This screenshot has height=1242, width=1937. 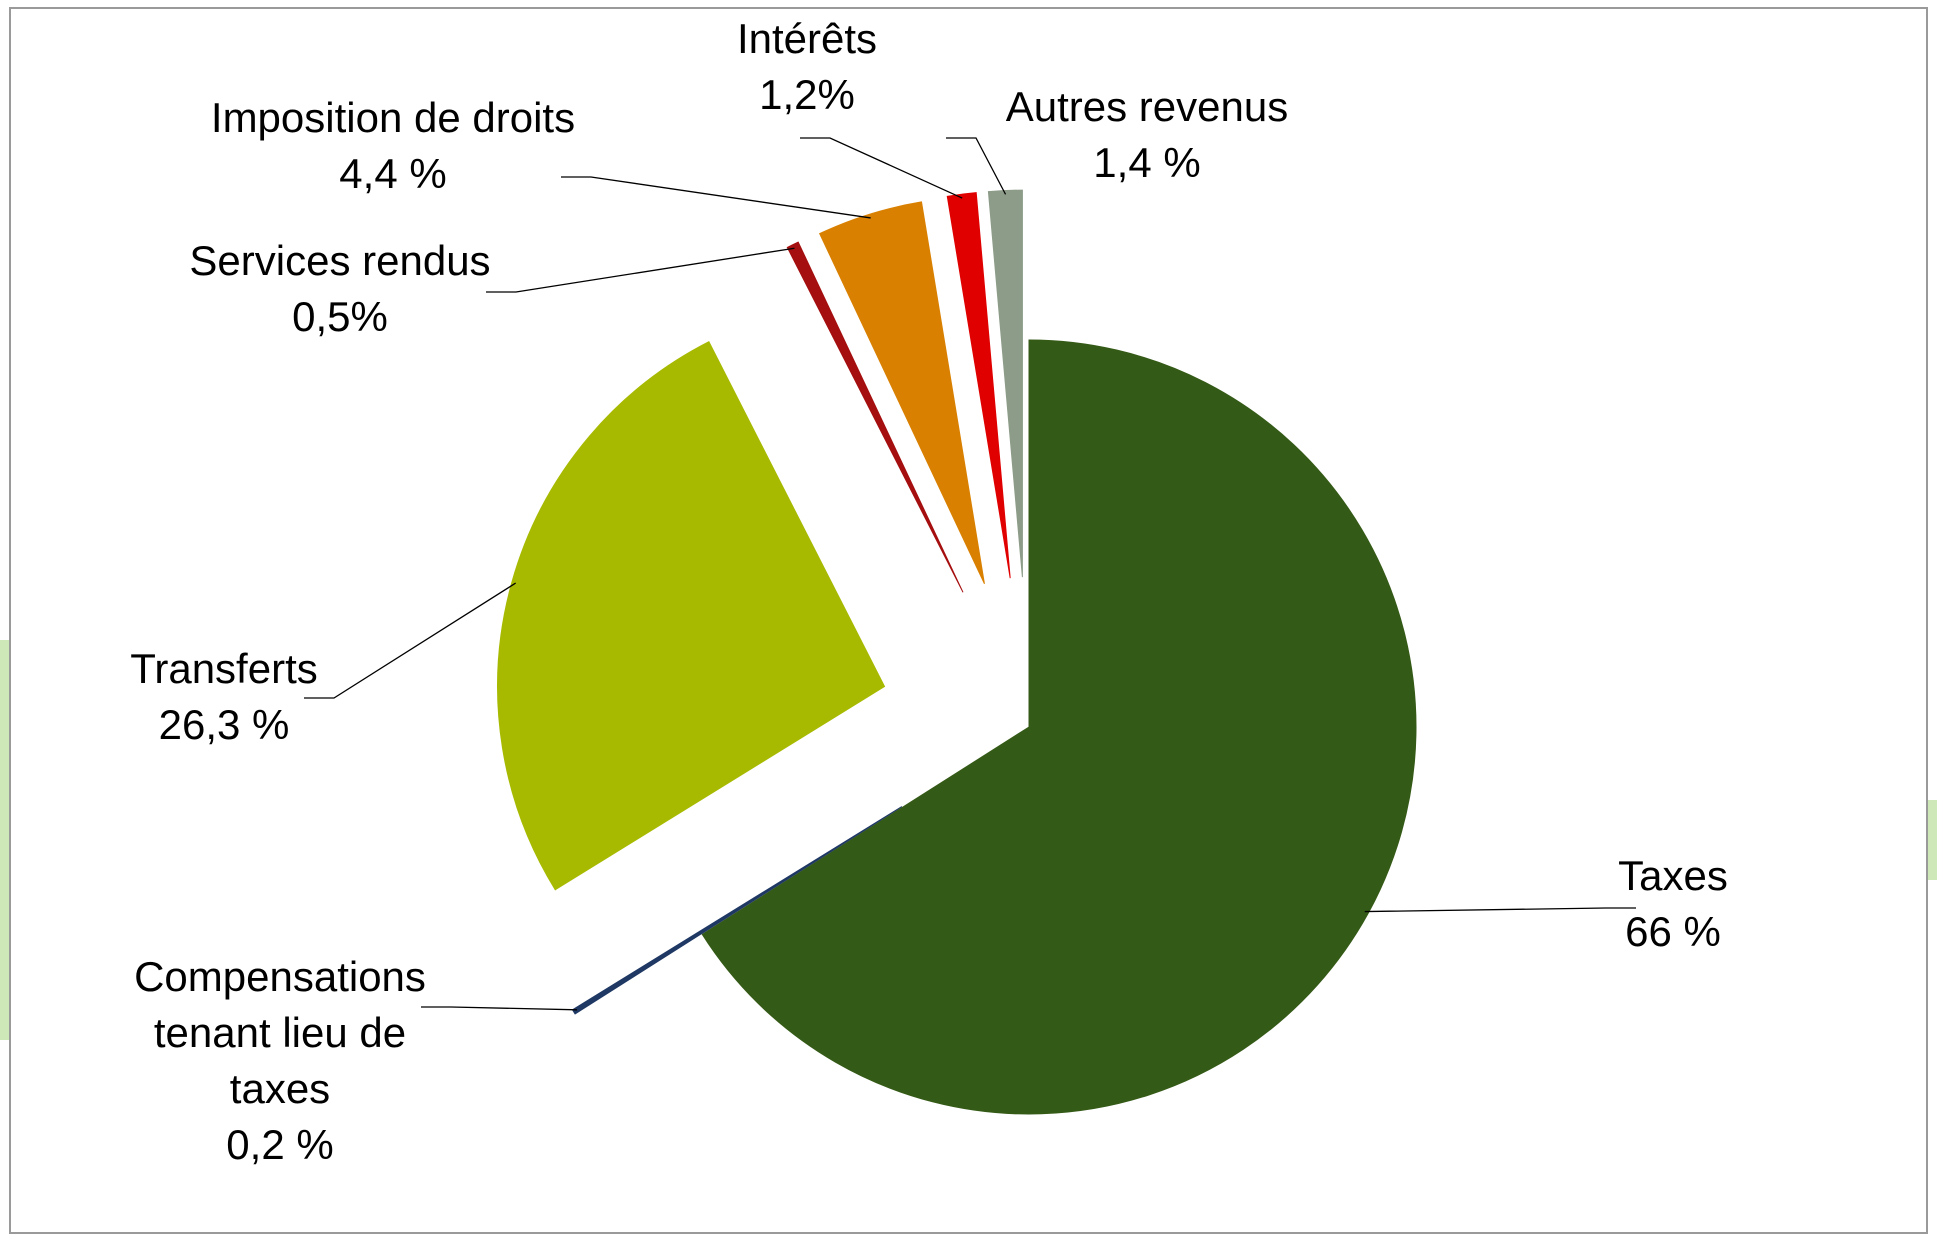 I want to click on category-label: Transferts, so click(x=223, y=668).